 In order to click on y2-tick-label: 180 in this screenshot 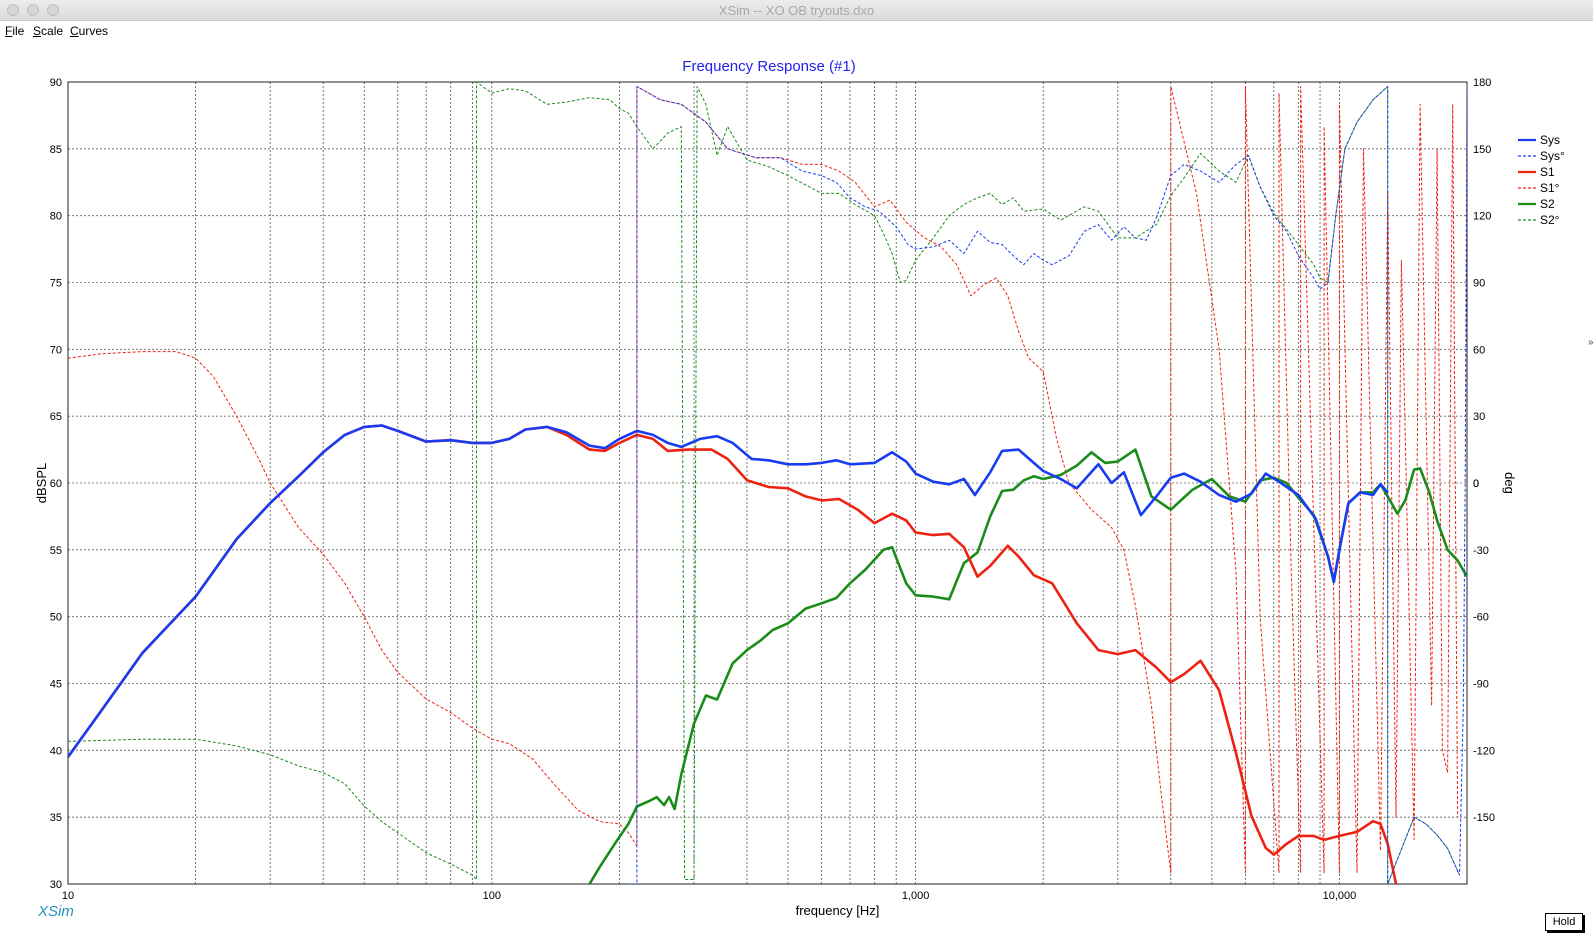, I will do `click(1482, 83)`.